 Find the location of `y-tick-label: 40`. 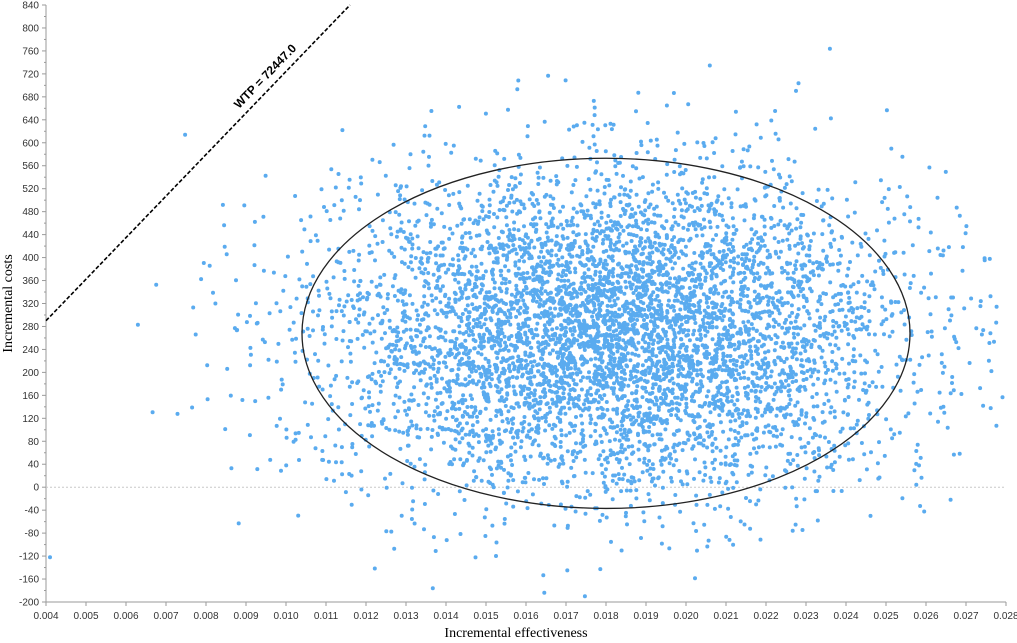

y-tick-label: 40 is located at coordinates (34, 465).